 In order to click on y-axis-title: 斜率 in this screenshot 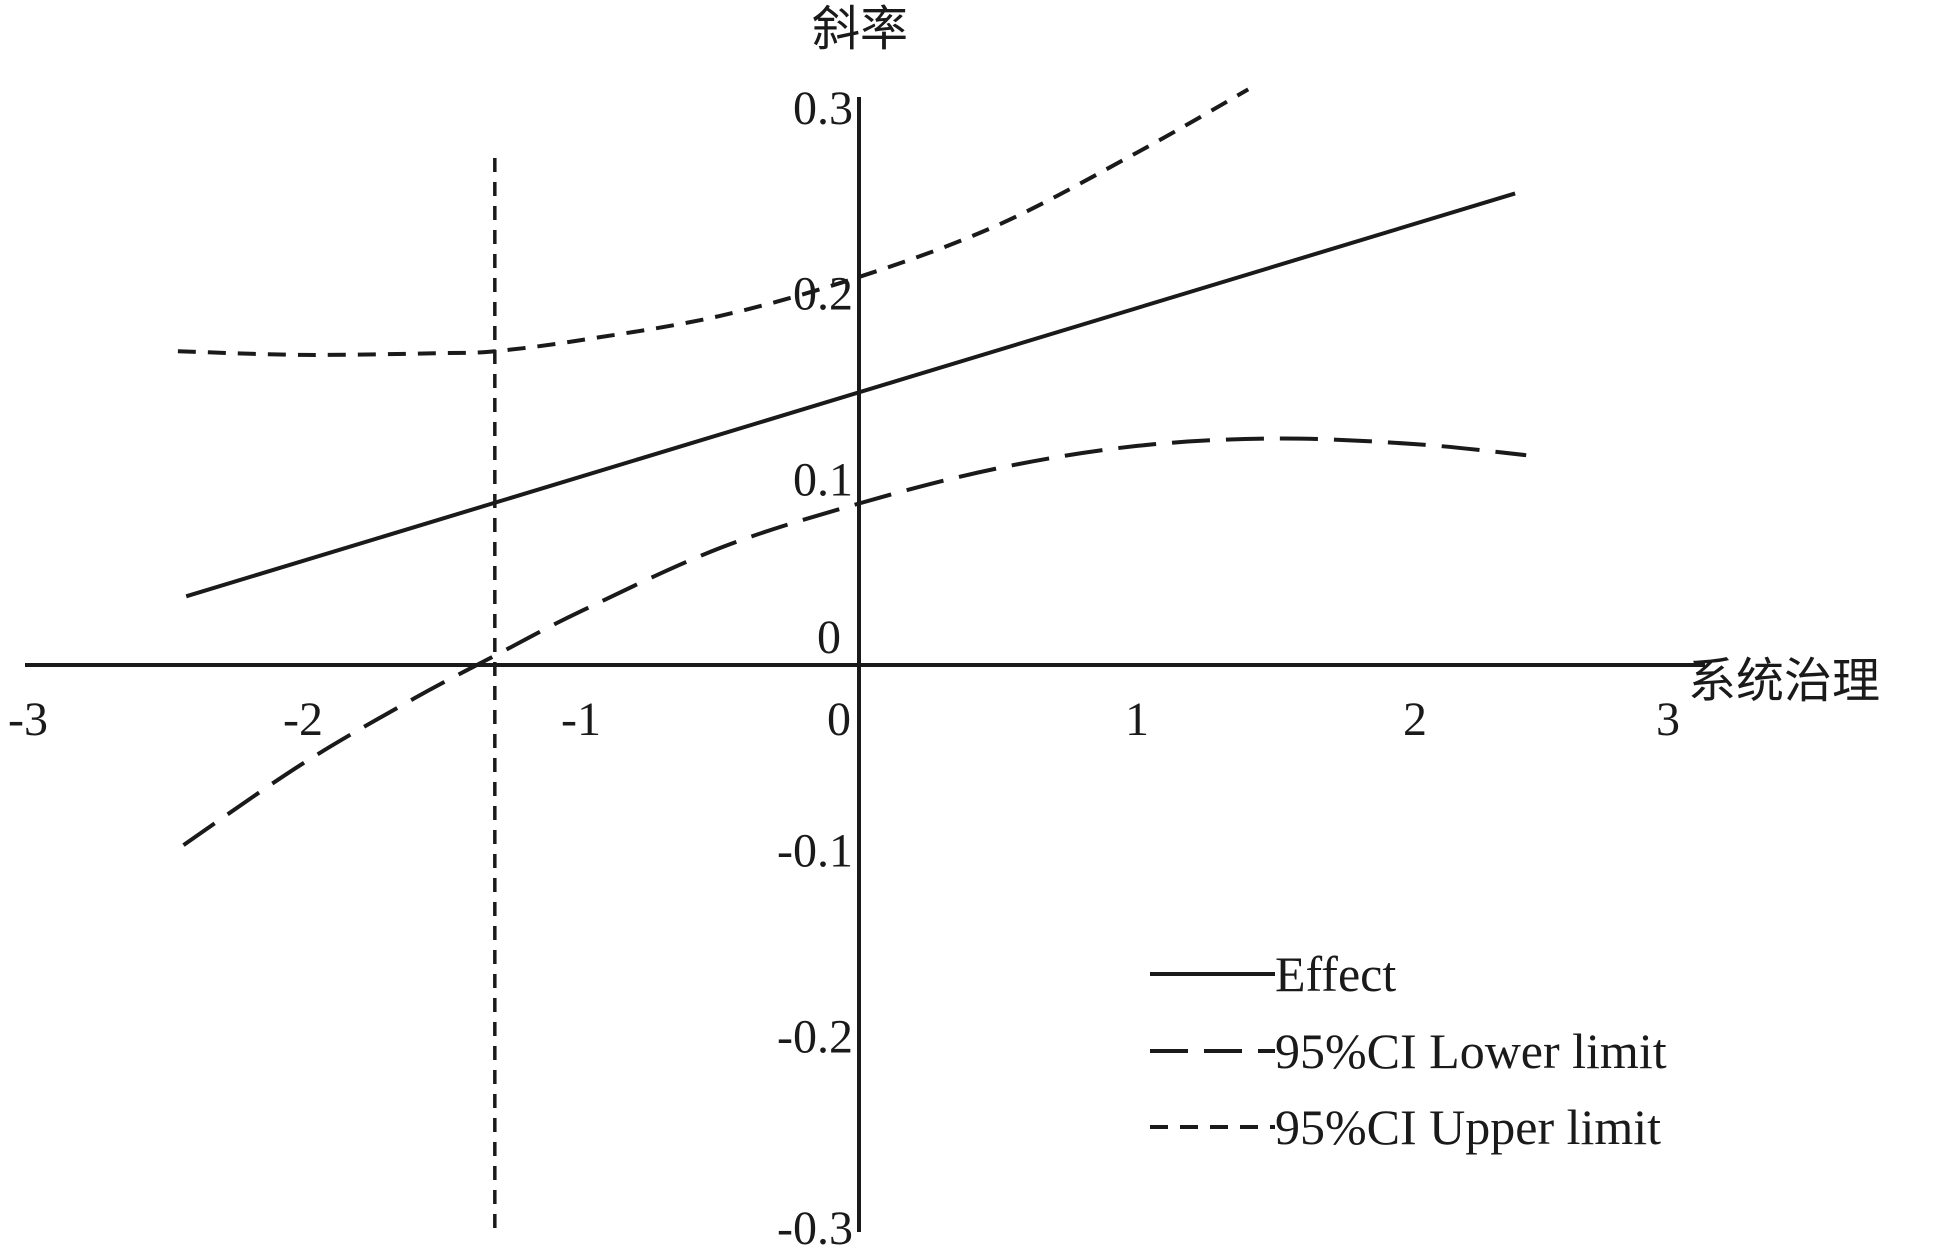, I will do `click(860, 29)`.